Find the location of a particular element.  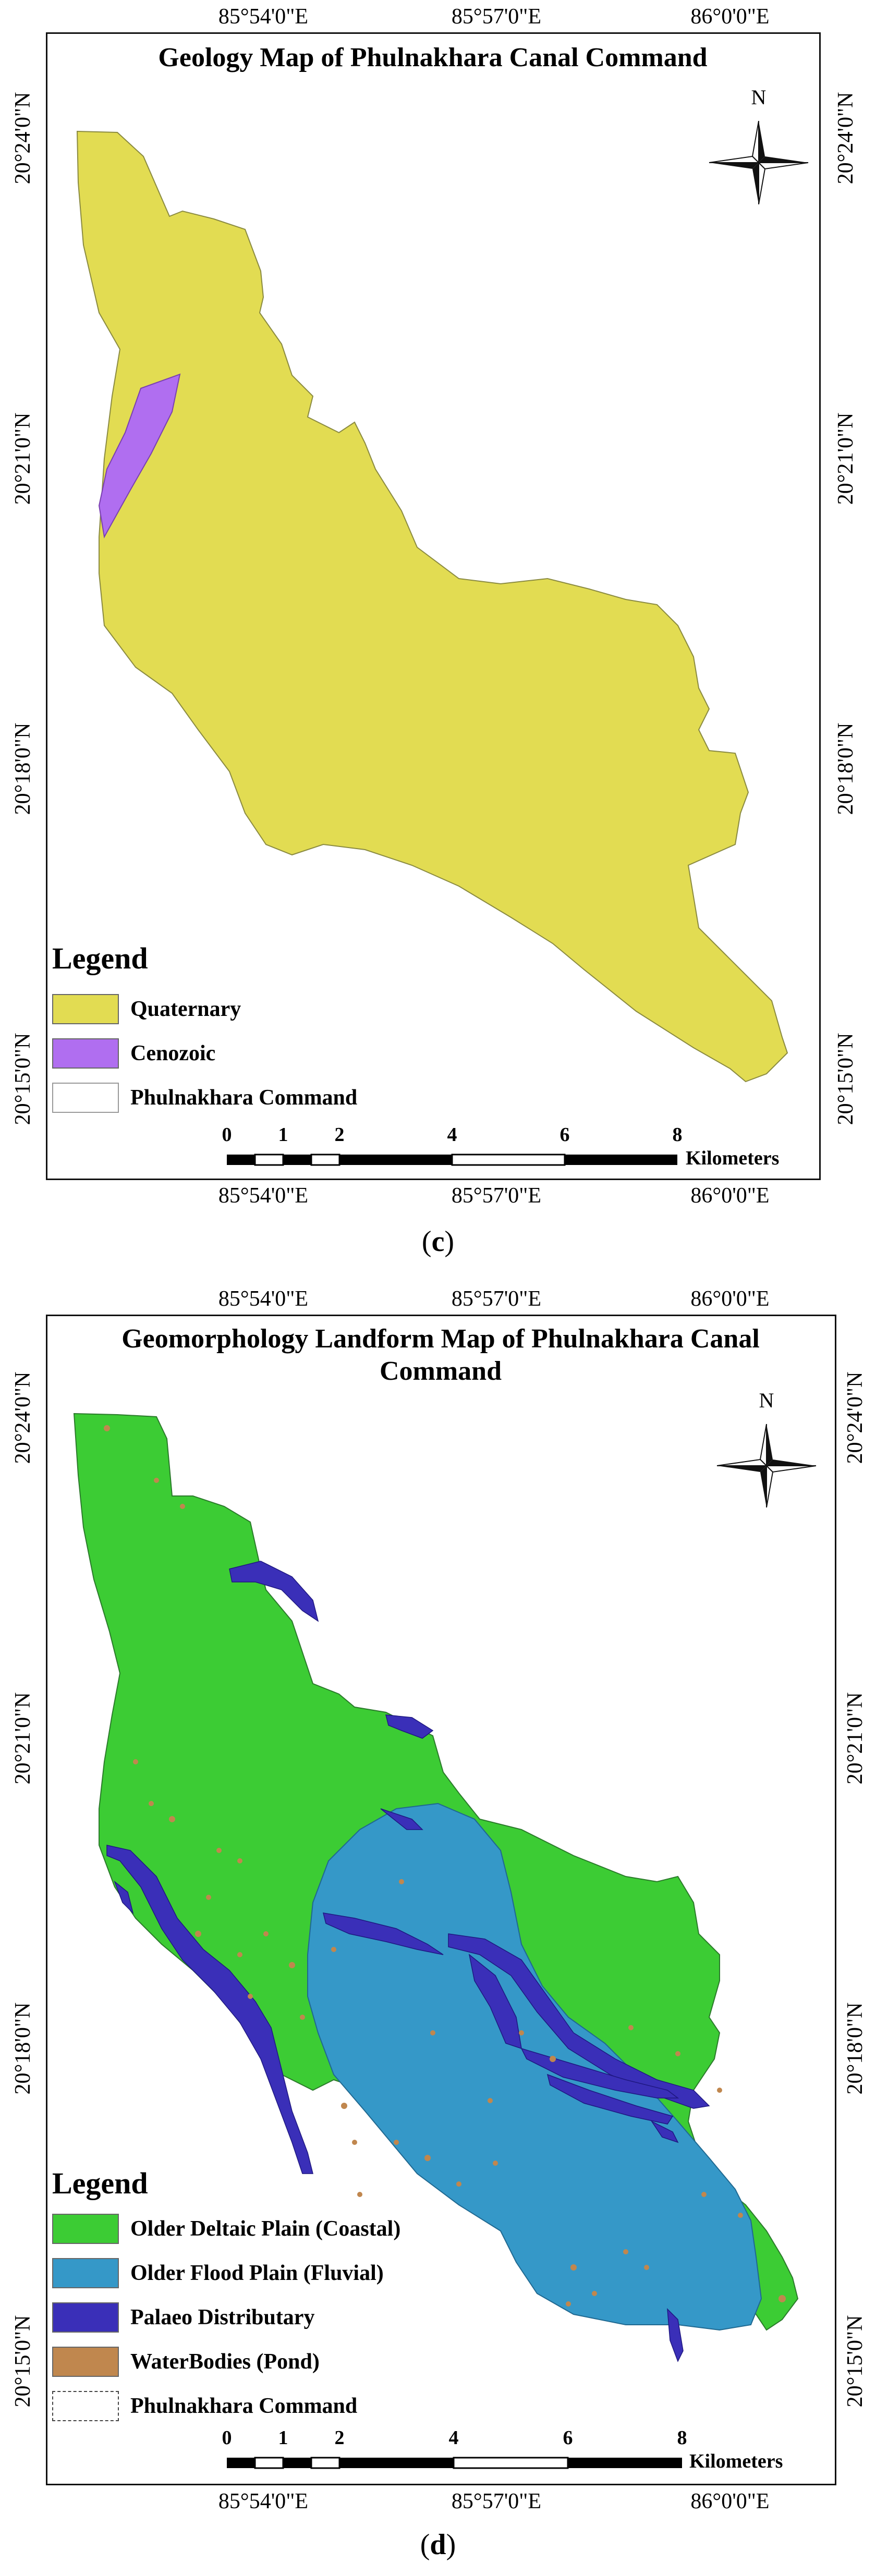

legend-item-older-flood-plain: Older Flood Plain (Fluvial) is located at coordinates (218, 2273).